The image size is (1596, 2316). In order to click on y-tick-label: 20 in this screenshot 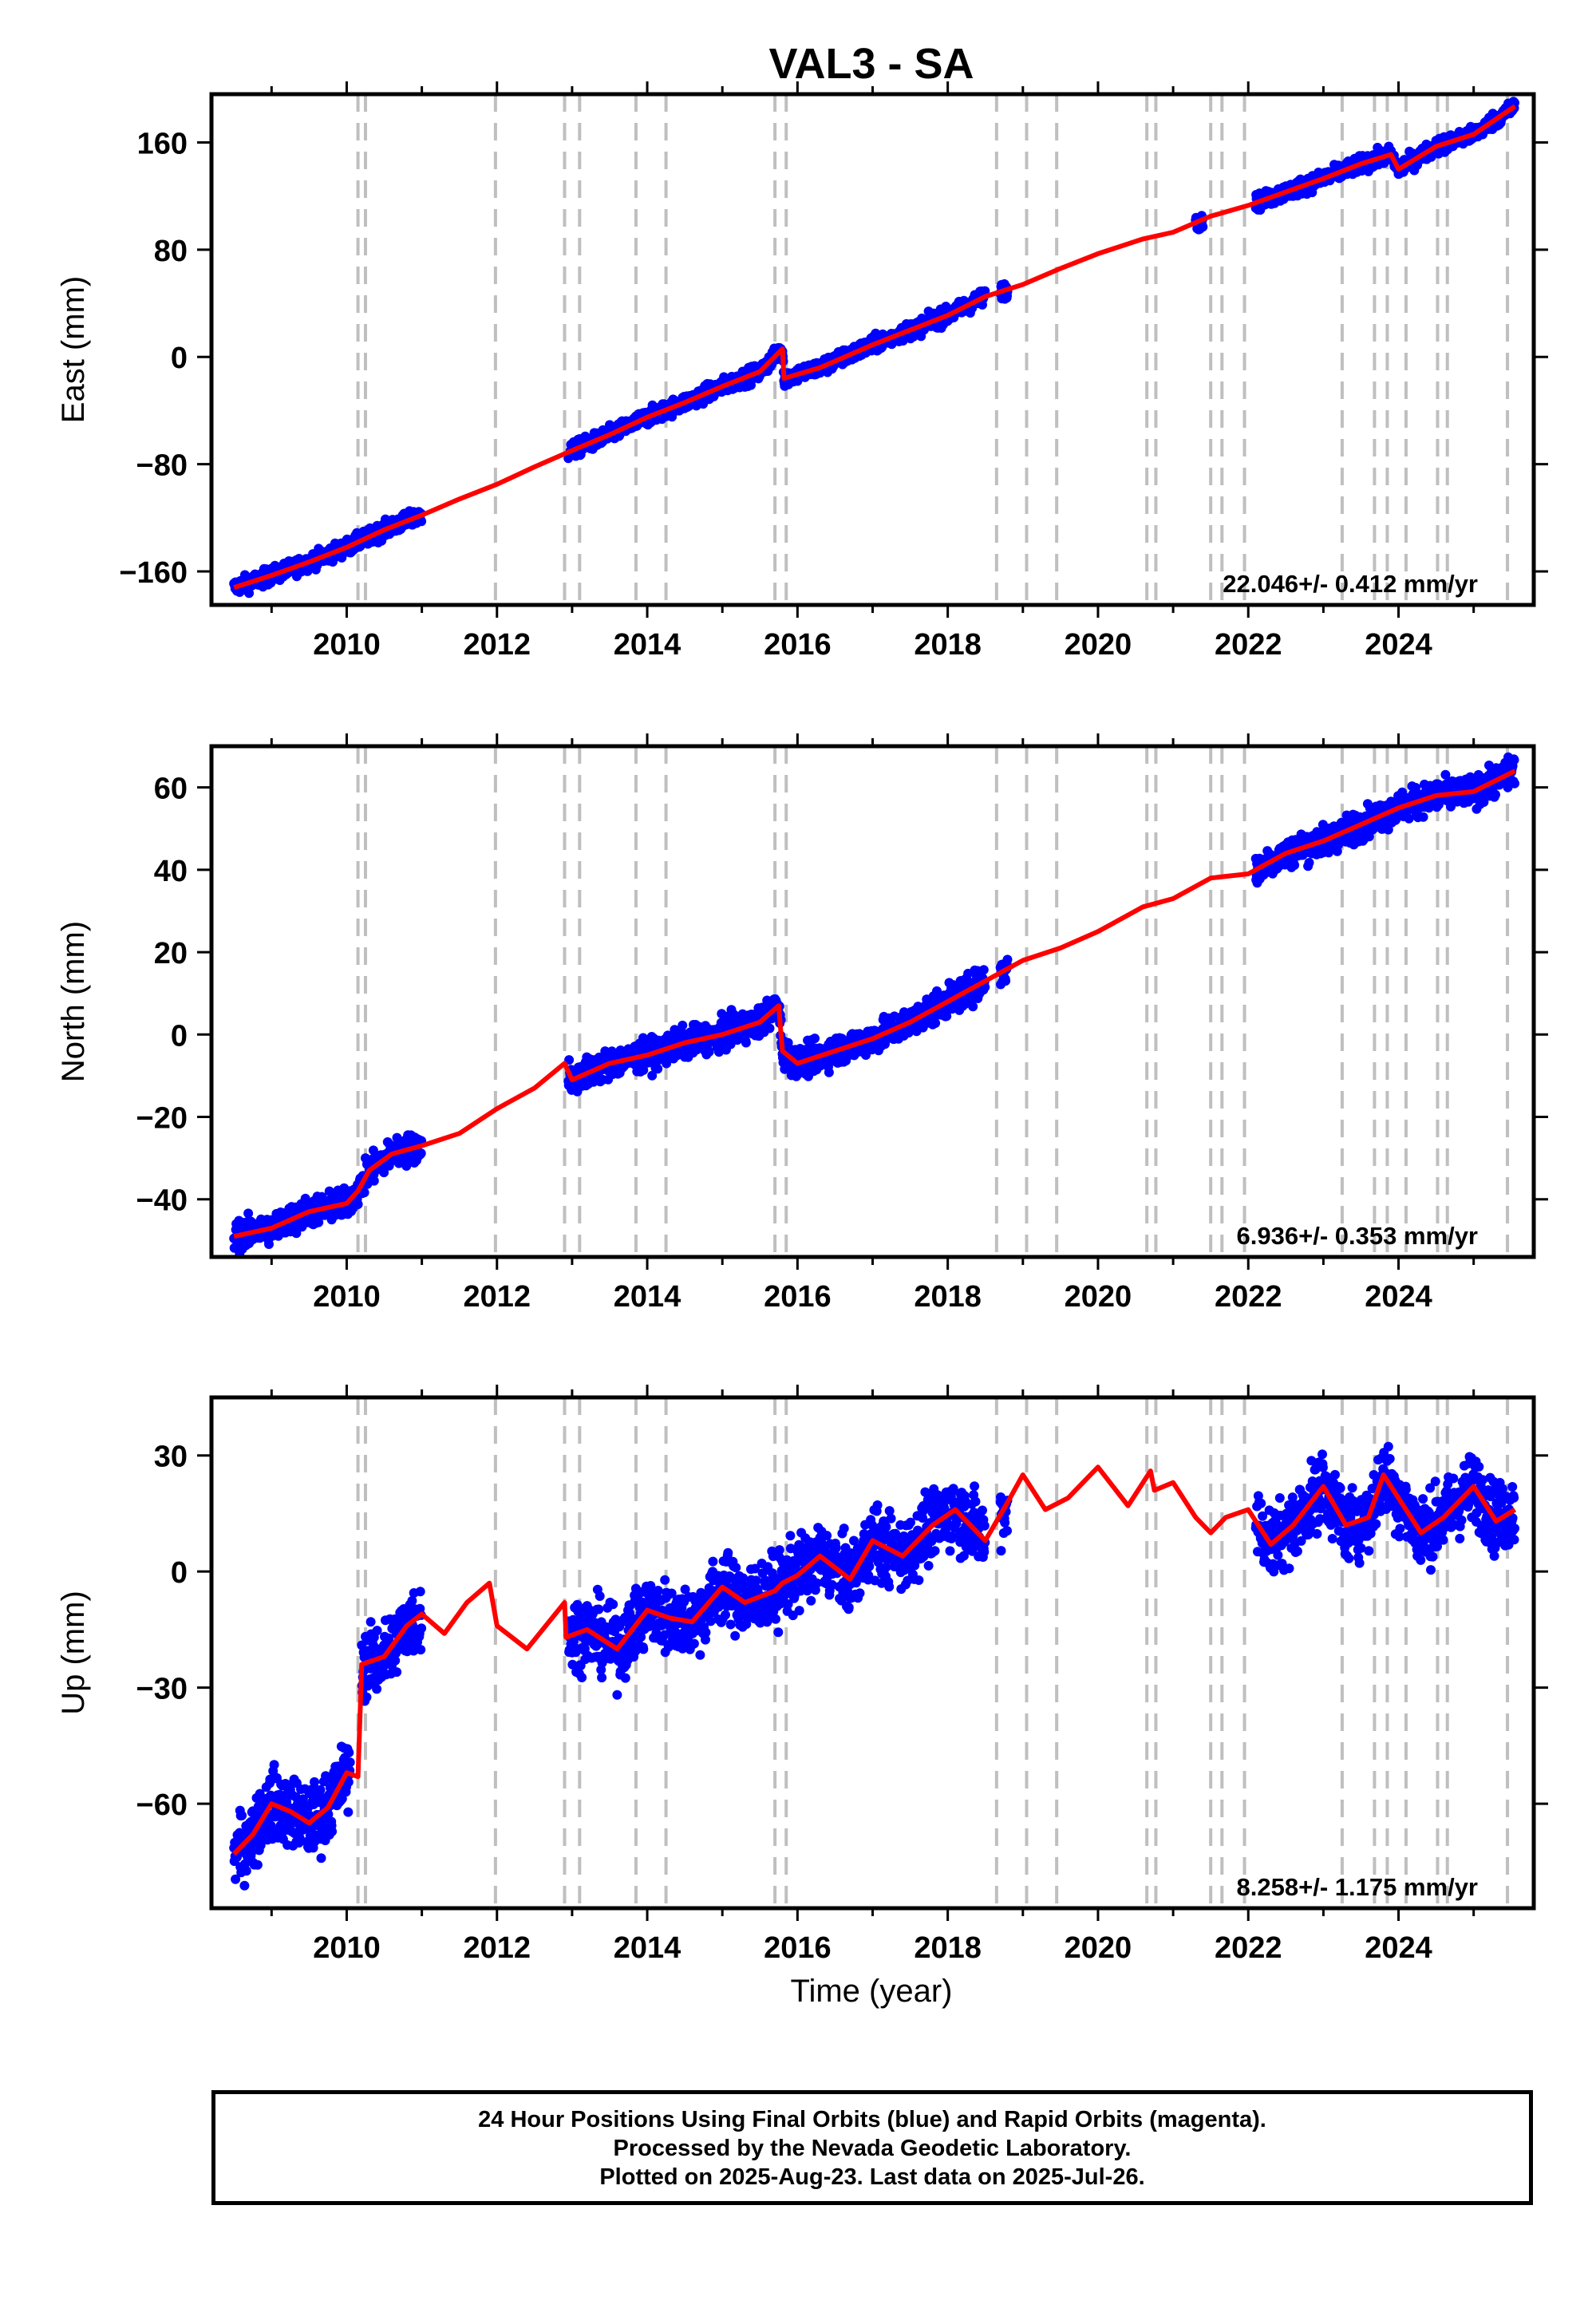, I will do `click(171, 954)`.